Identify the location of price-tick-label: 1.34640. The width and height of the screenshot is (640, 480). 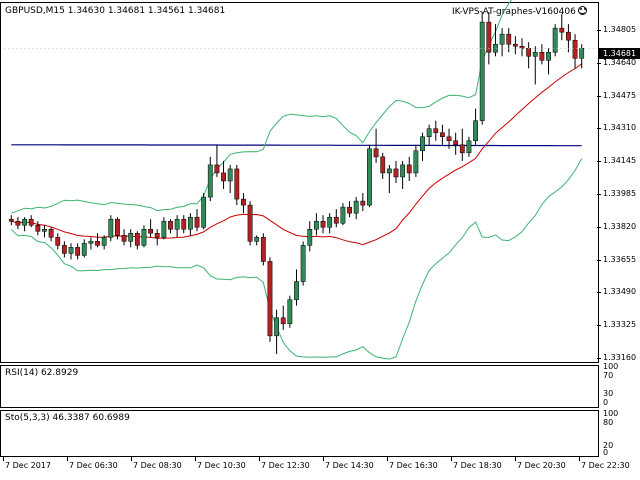
(620, 62).